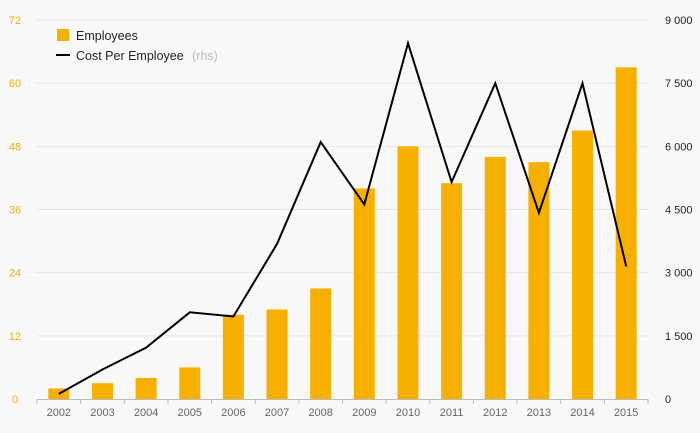 This screenshot has width=700, height=433. Describe the element at coordinates (15, 21) in the screenshot. I see `left-axis-tick-label: 72` at that location.